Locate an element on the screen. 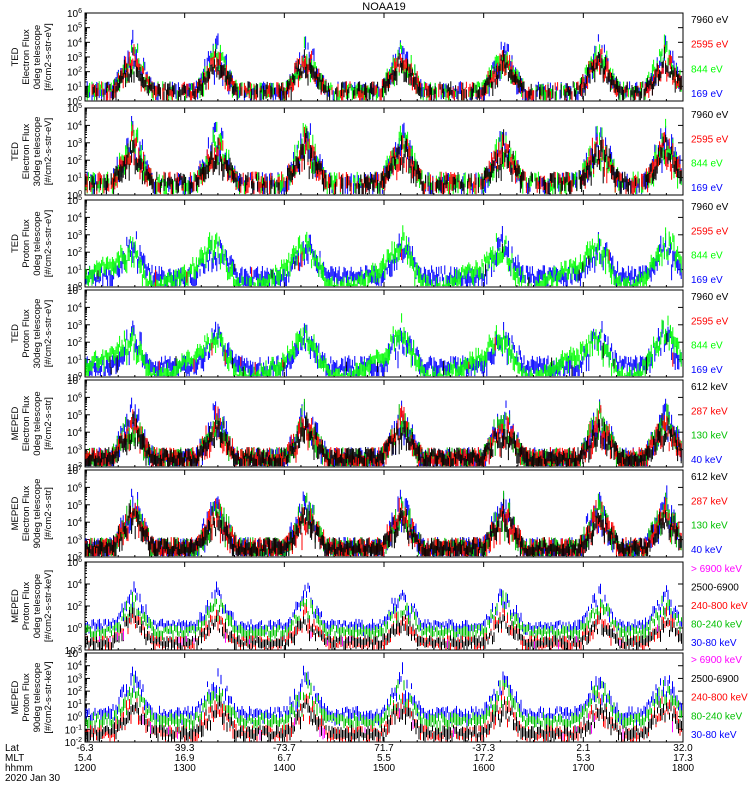  panel-7-legend-2: 2500-6900 is located at coordinates (715, 588).